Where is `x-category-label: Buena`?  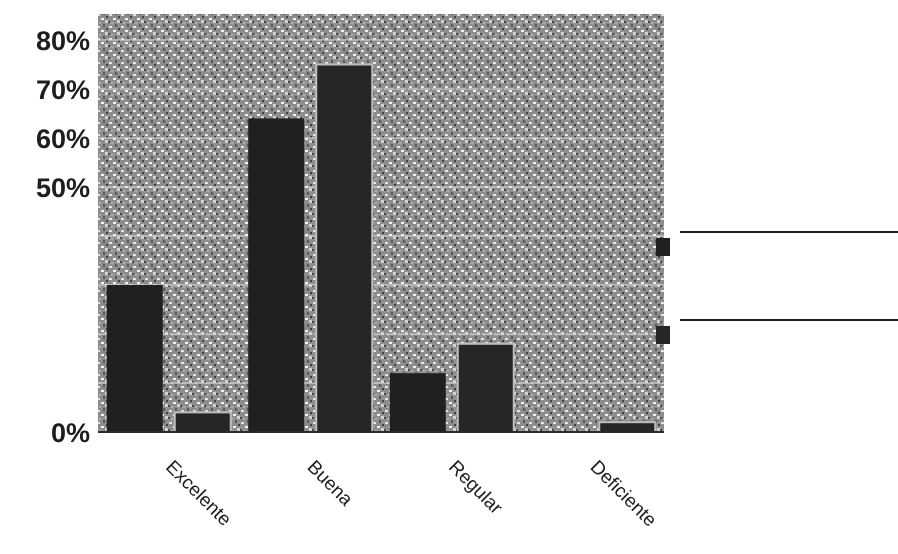
x-category-label: Buena is located at coordinates (330, 484).